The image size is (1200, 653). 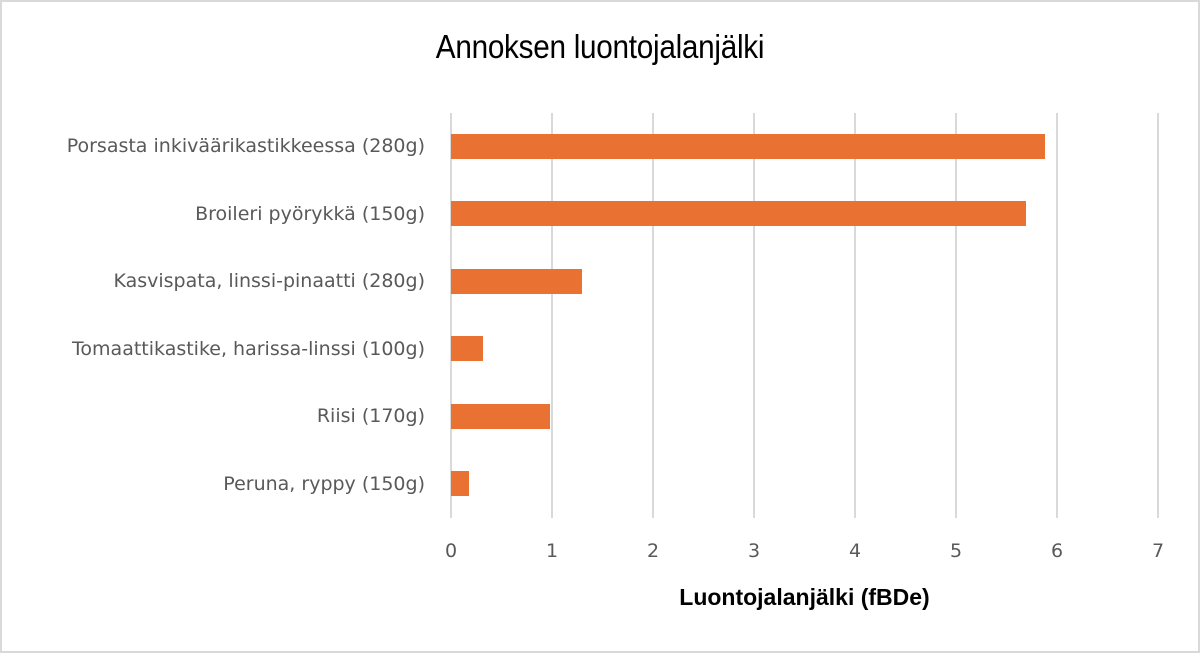 I want to click on category-label: Broileri pyörykkä (150g), so click(x=310, y=213).